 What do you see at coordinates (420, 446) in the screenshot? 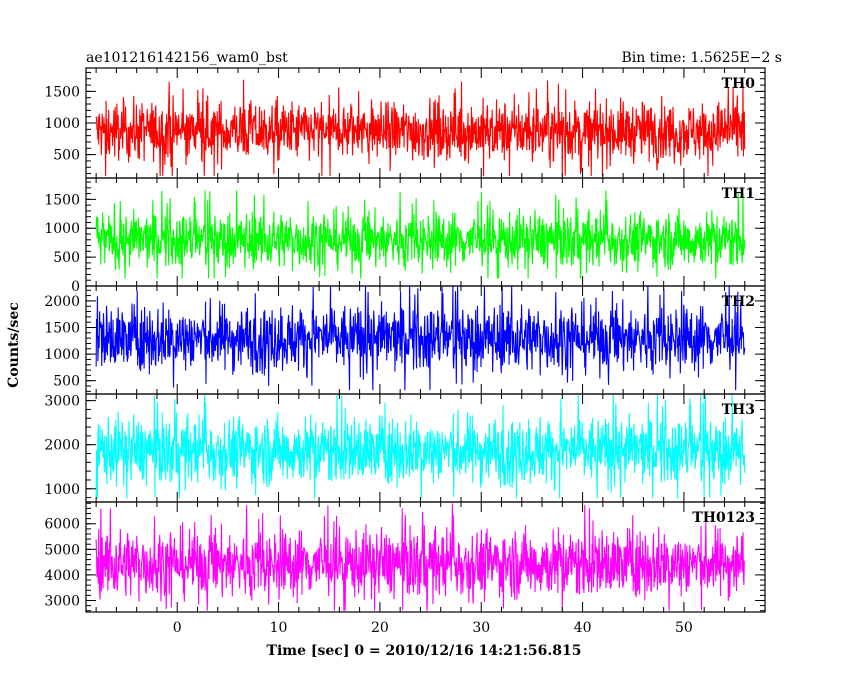
I see `series-th3` at bounding box center [420, 446].